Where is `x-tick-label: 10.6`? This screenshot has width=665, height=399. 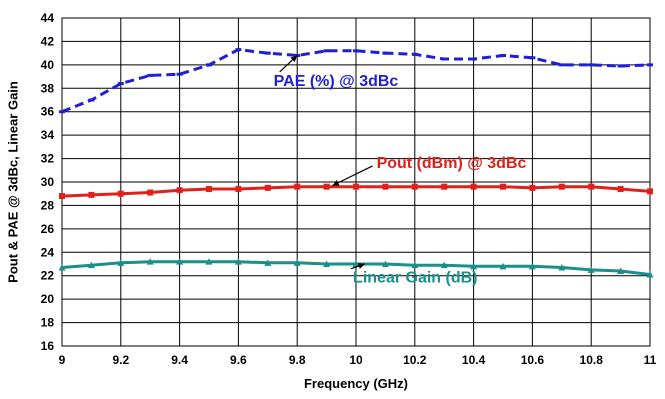
x-tick-label: 10.6 is located at coordinates (533, 360).